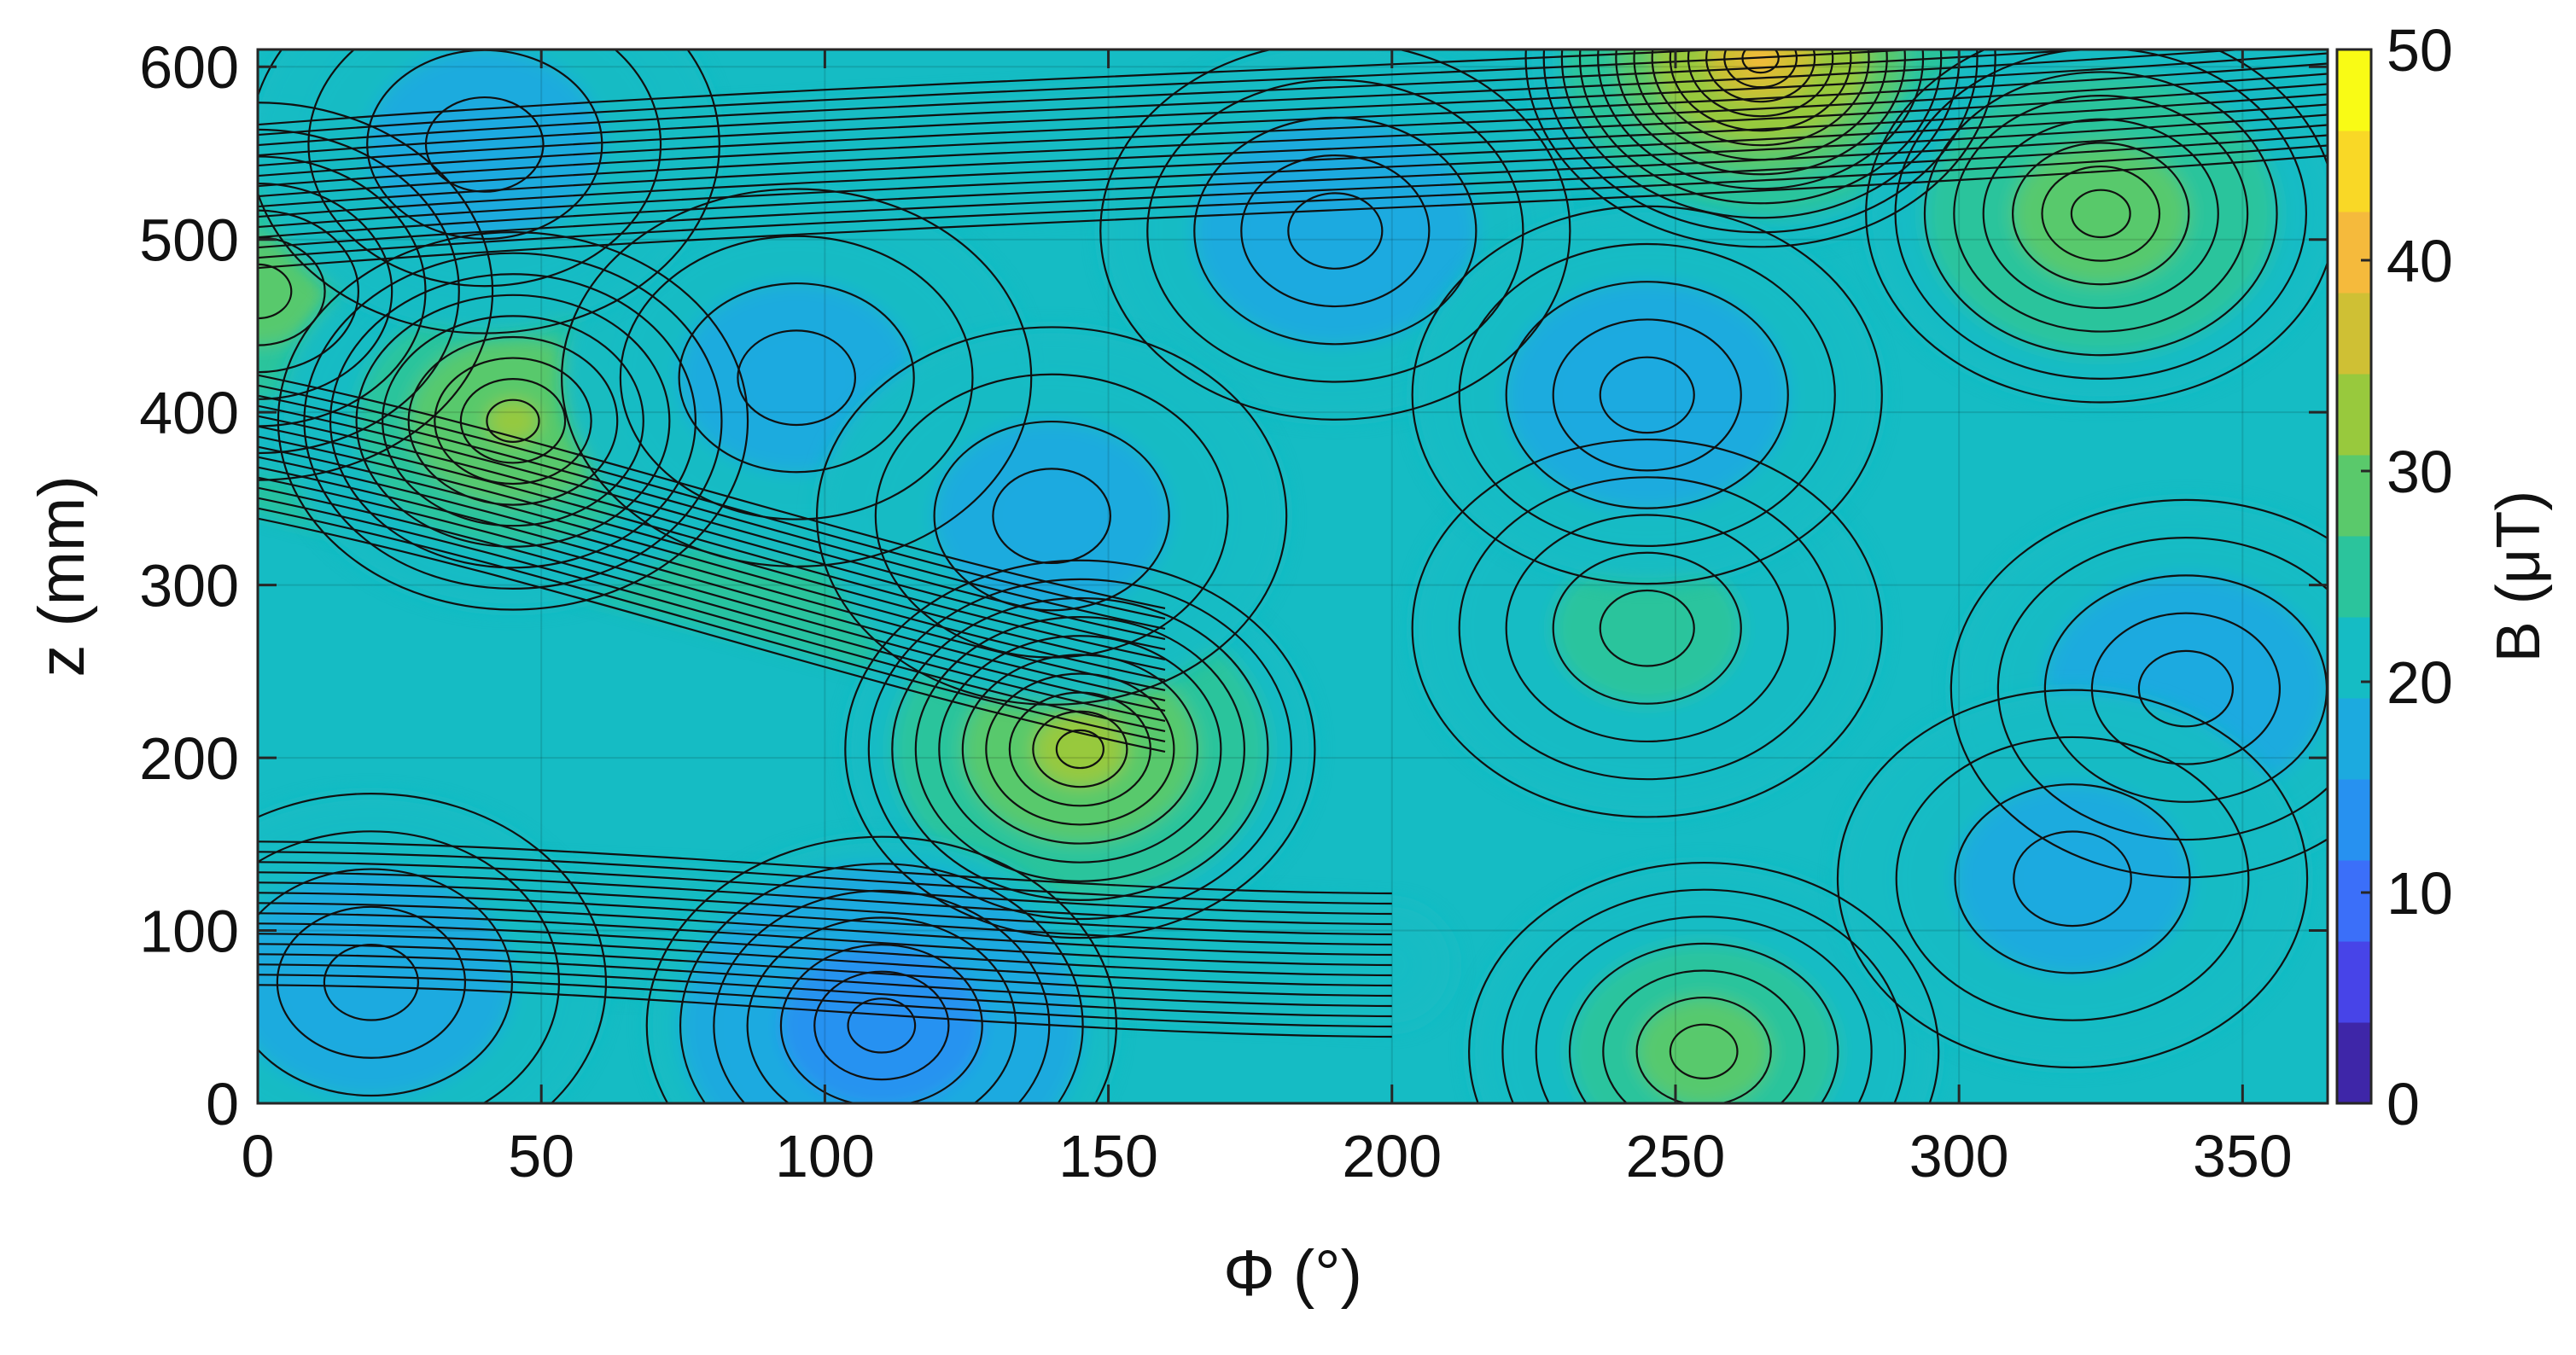 The width and height of the screenshot is (2576, 1355). What do you see at coordinates (189, 758) in the screenshot?
I see `y-tick-label: 200` at bounding box center [189, 758].